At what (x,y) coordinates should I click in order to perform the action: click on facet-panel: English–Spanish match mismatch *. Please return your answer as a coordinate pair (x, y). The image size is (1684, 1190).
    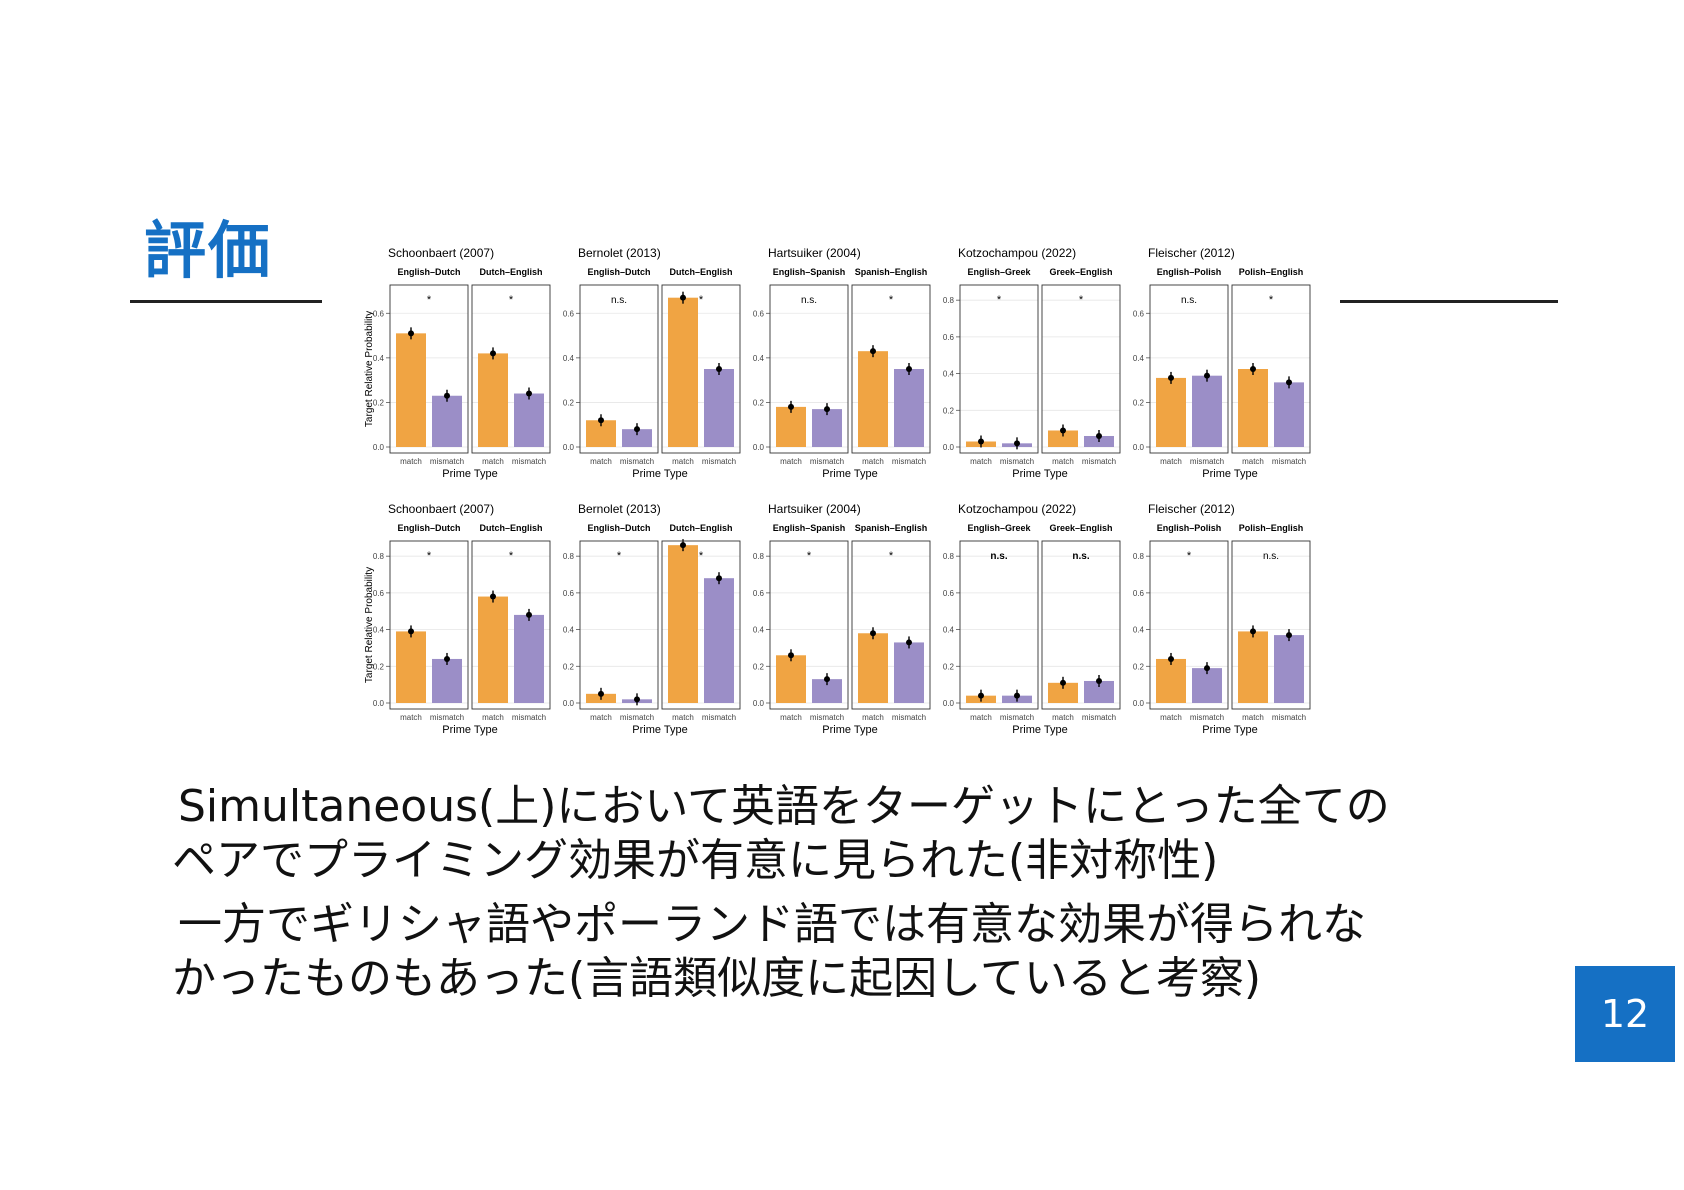
    Looking at the image, I should click on (809, 622).